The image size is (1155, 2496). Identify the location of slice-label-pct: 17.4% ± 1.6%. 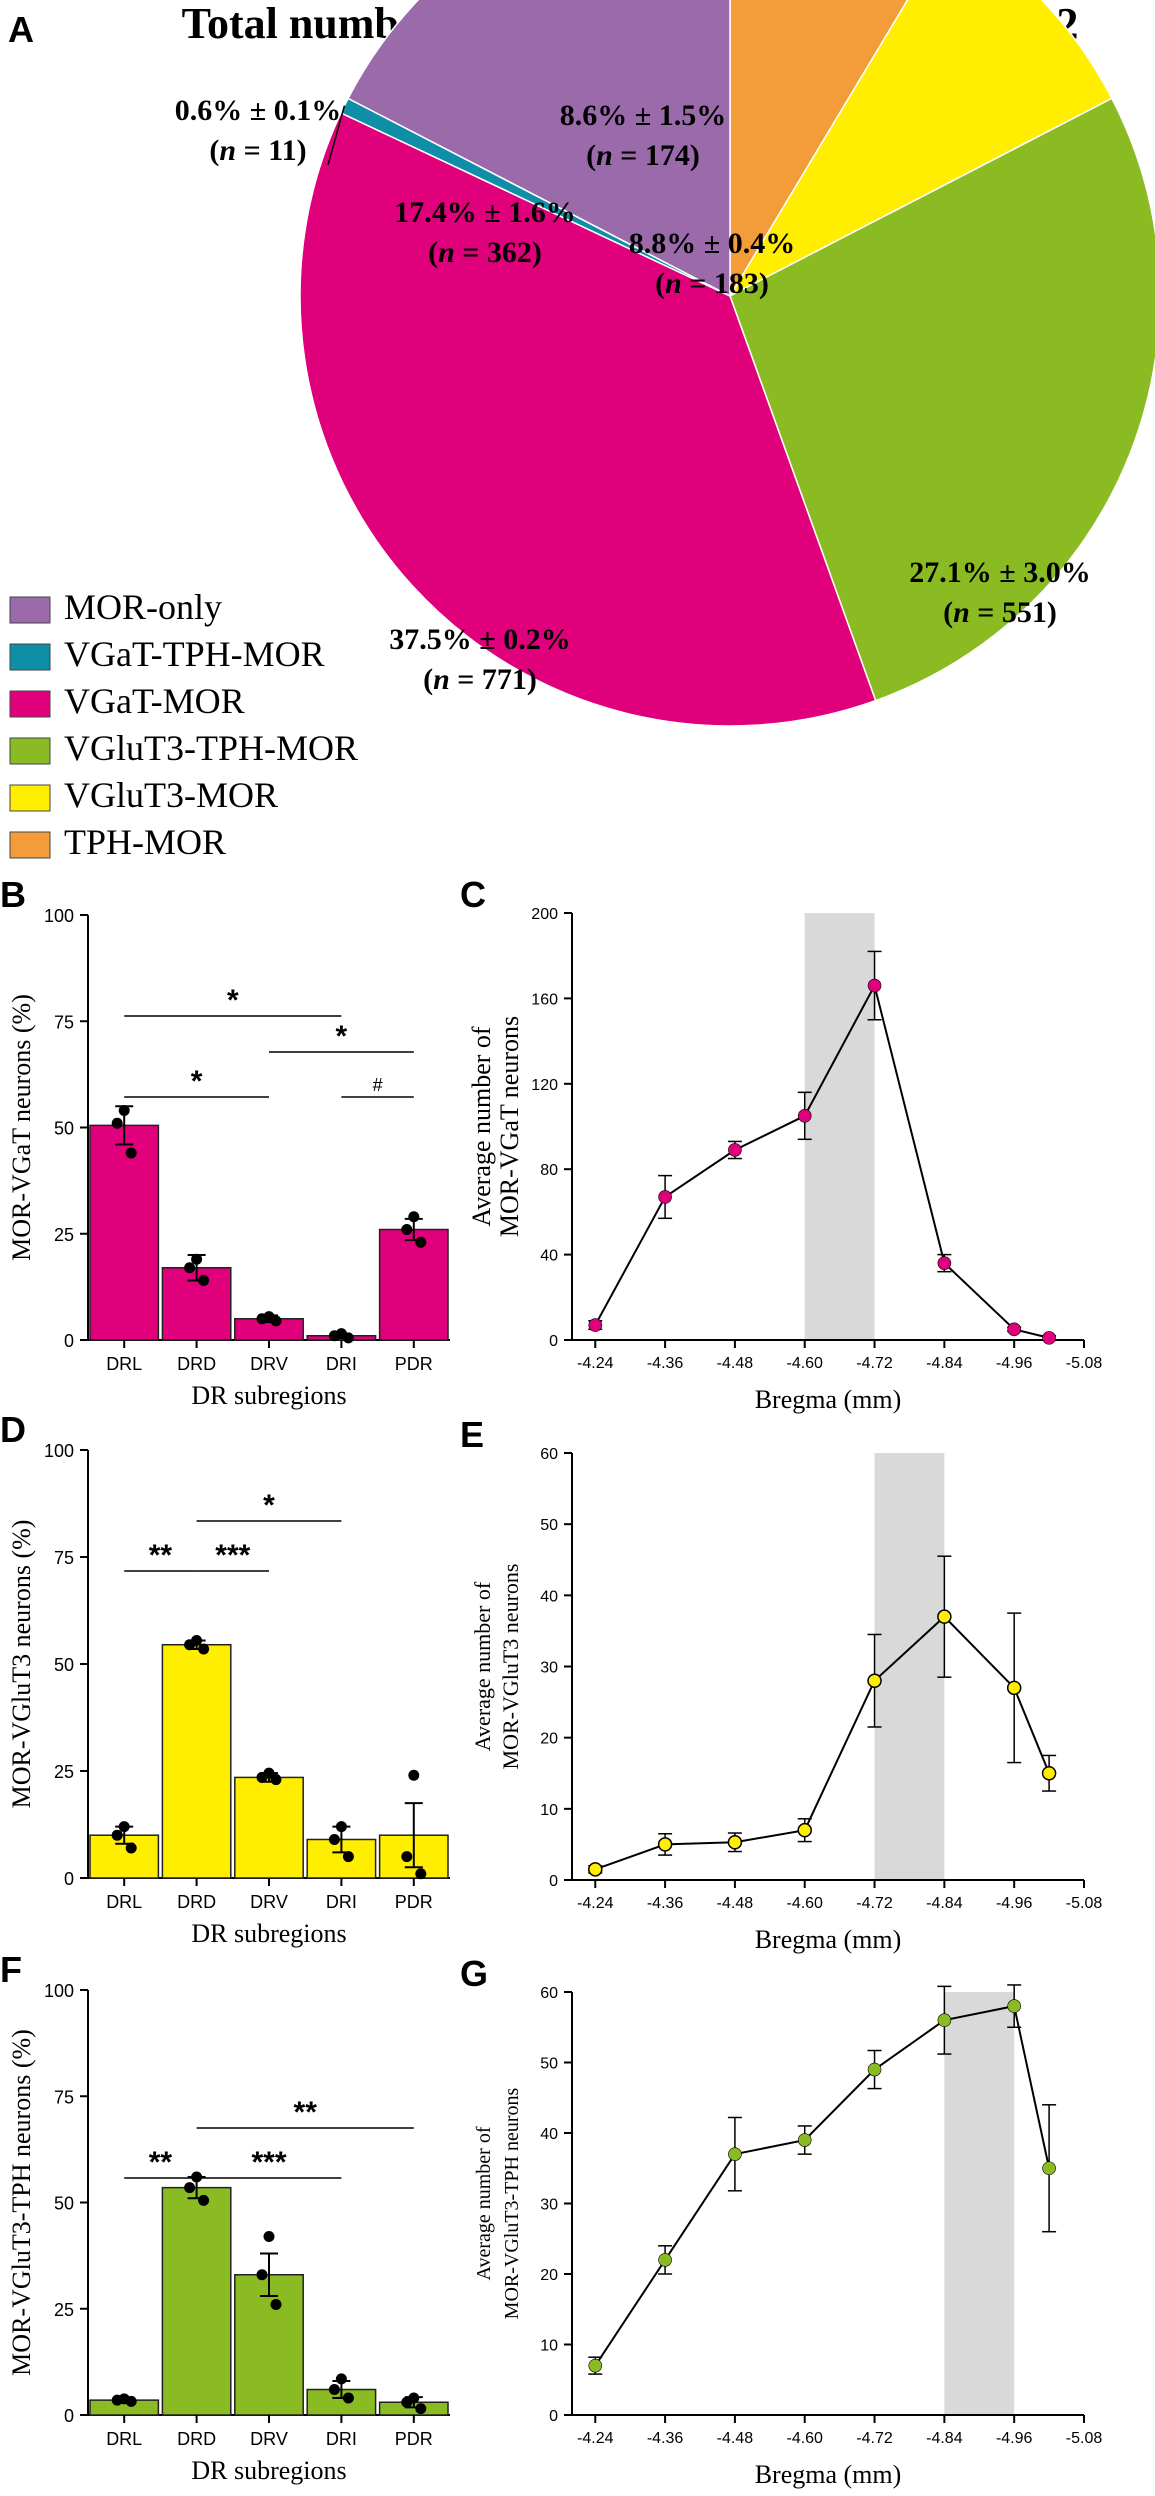
(484, 212).